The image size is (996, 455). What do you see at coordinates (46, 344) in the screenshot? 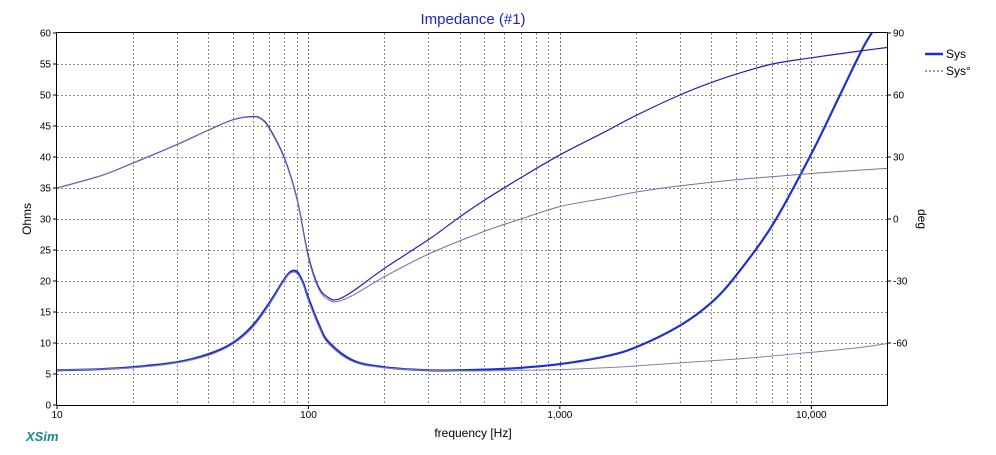
I see `y-tick-label: 10` at bounding box center [46, 344].